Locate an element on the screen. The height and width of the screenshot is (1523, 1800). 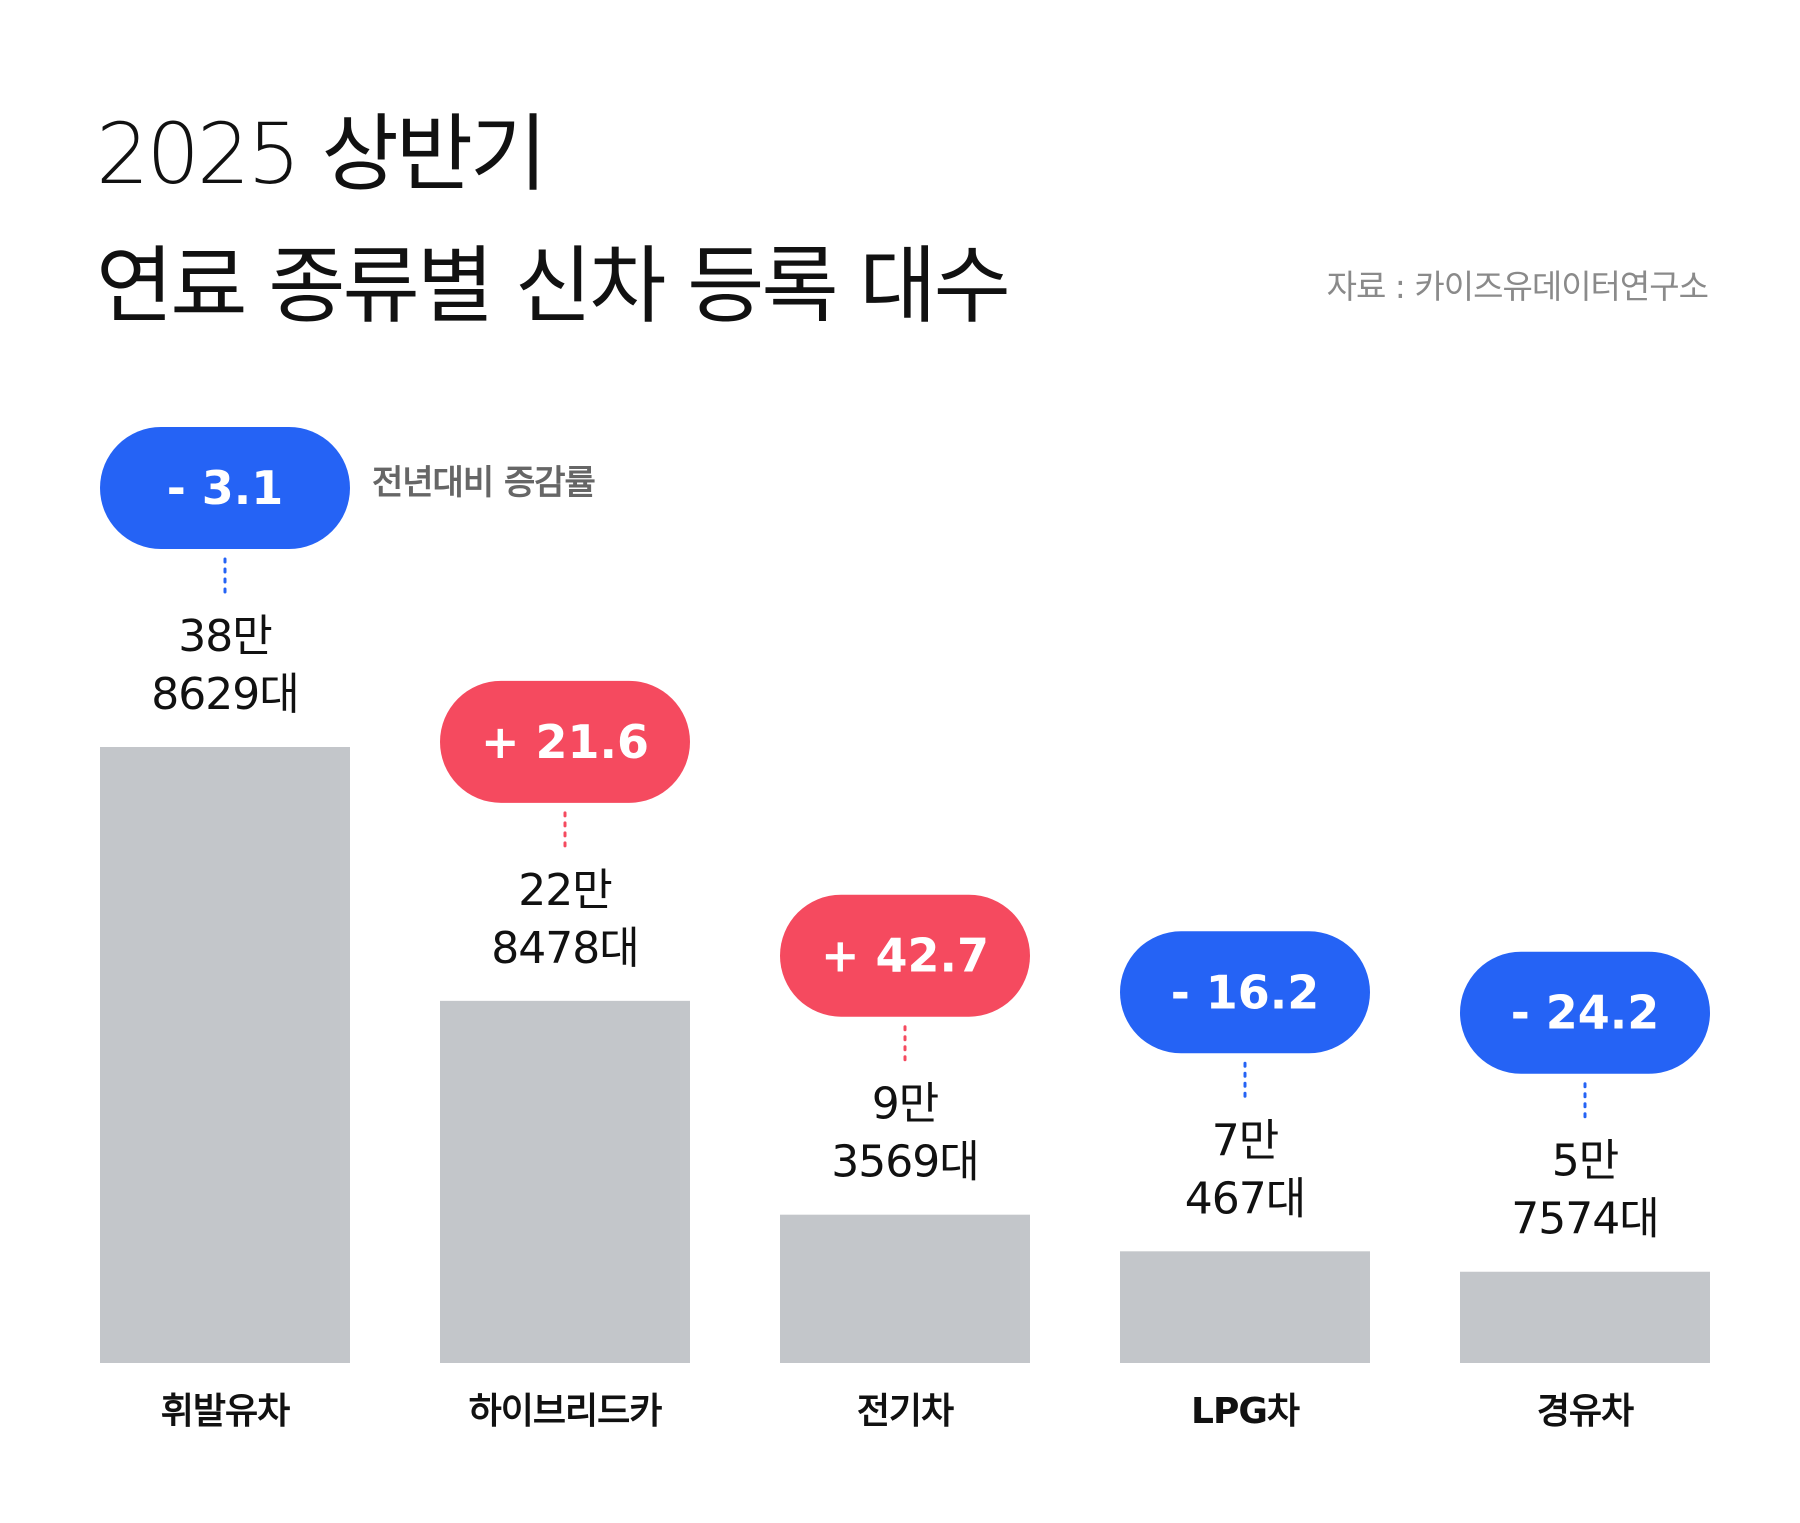
change-label: + 21.6 is located at coordinates (565, 742).